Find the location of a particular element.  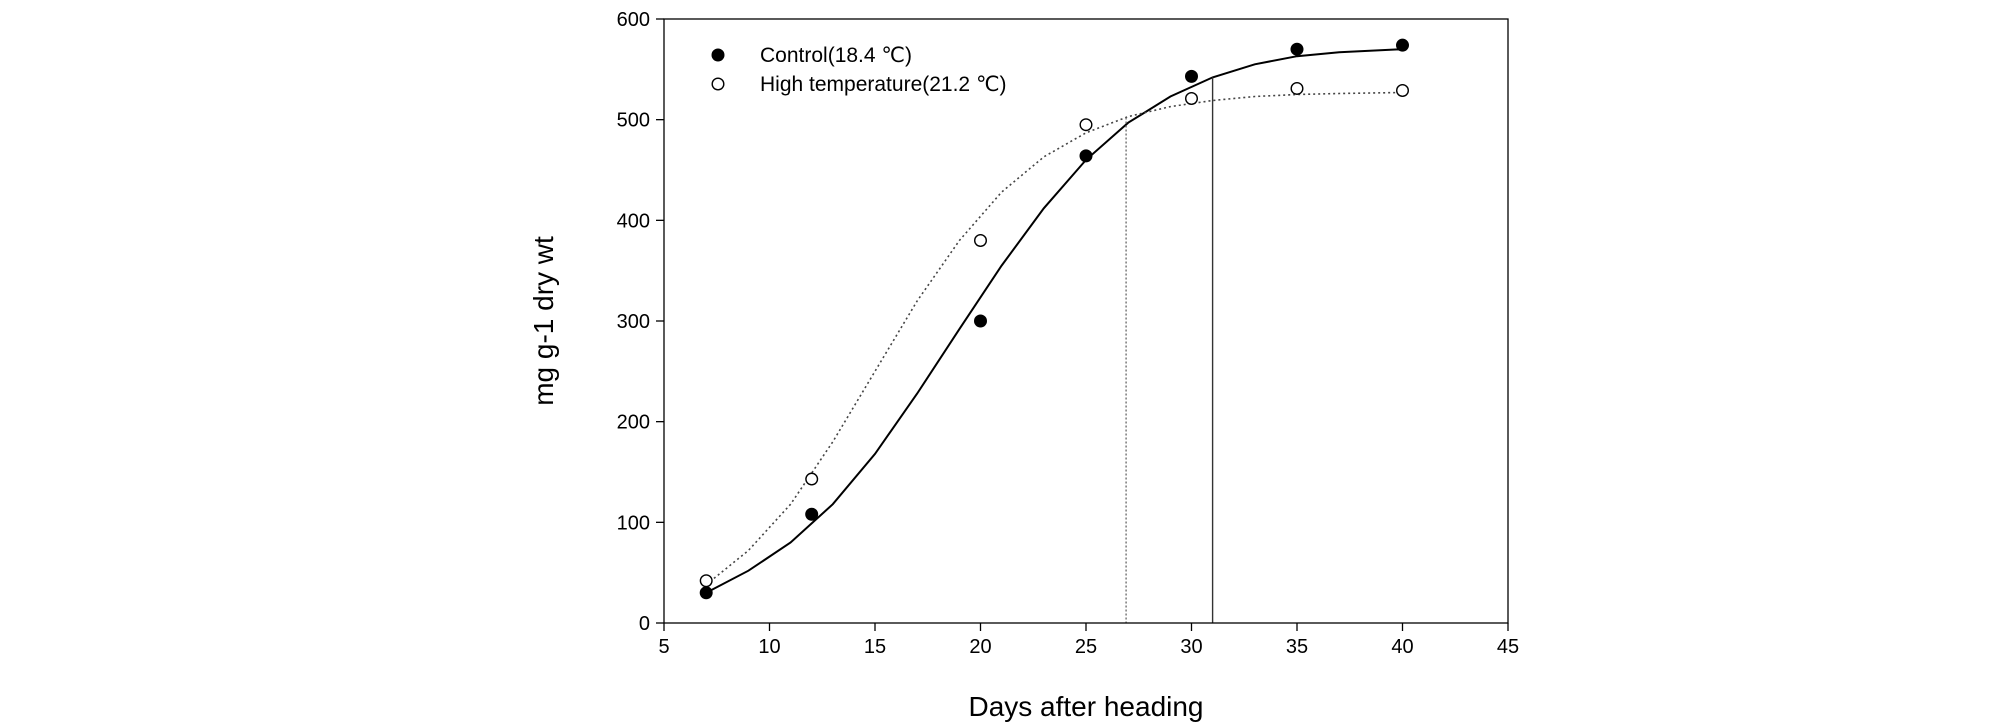

y-tick-label: 0 is located at coordinates (644, 624).